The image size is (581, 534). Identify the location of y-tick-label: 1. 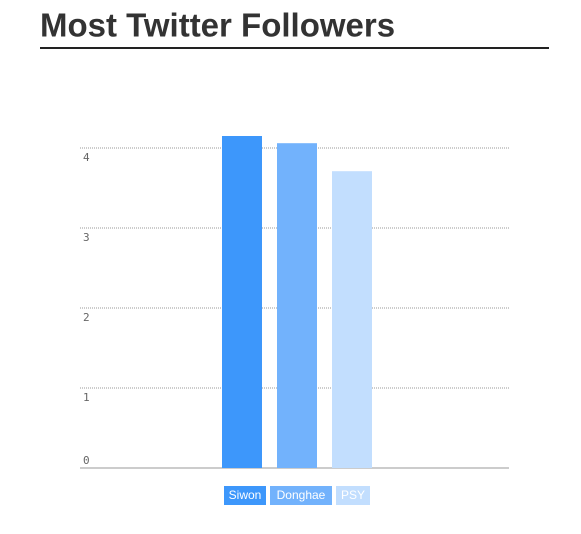
(86, 397).